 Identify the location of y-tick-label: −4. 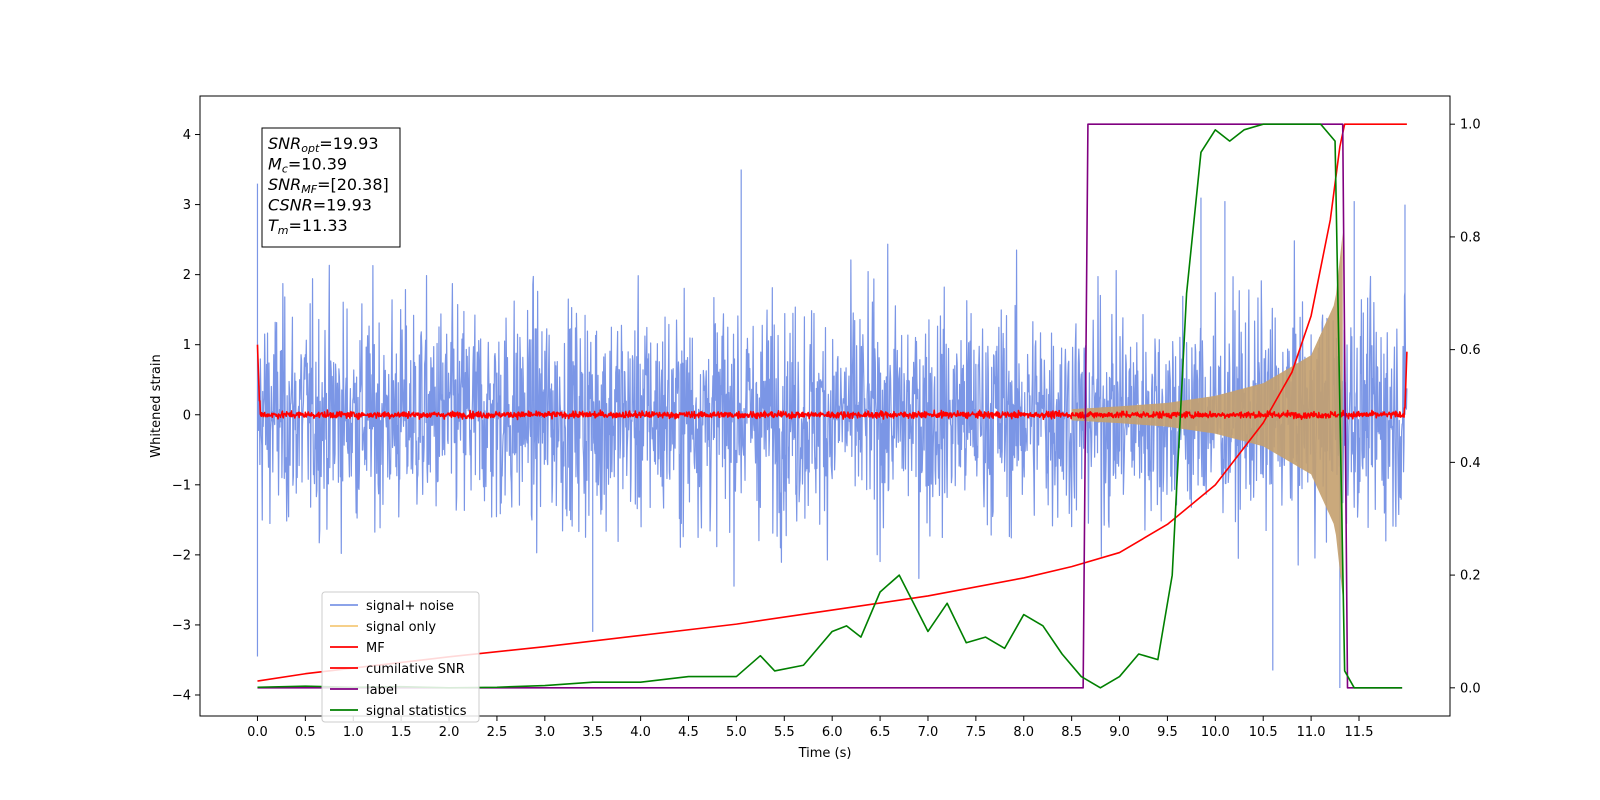
(181, 695).